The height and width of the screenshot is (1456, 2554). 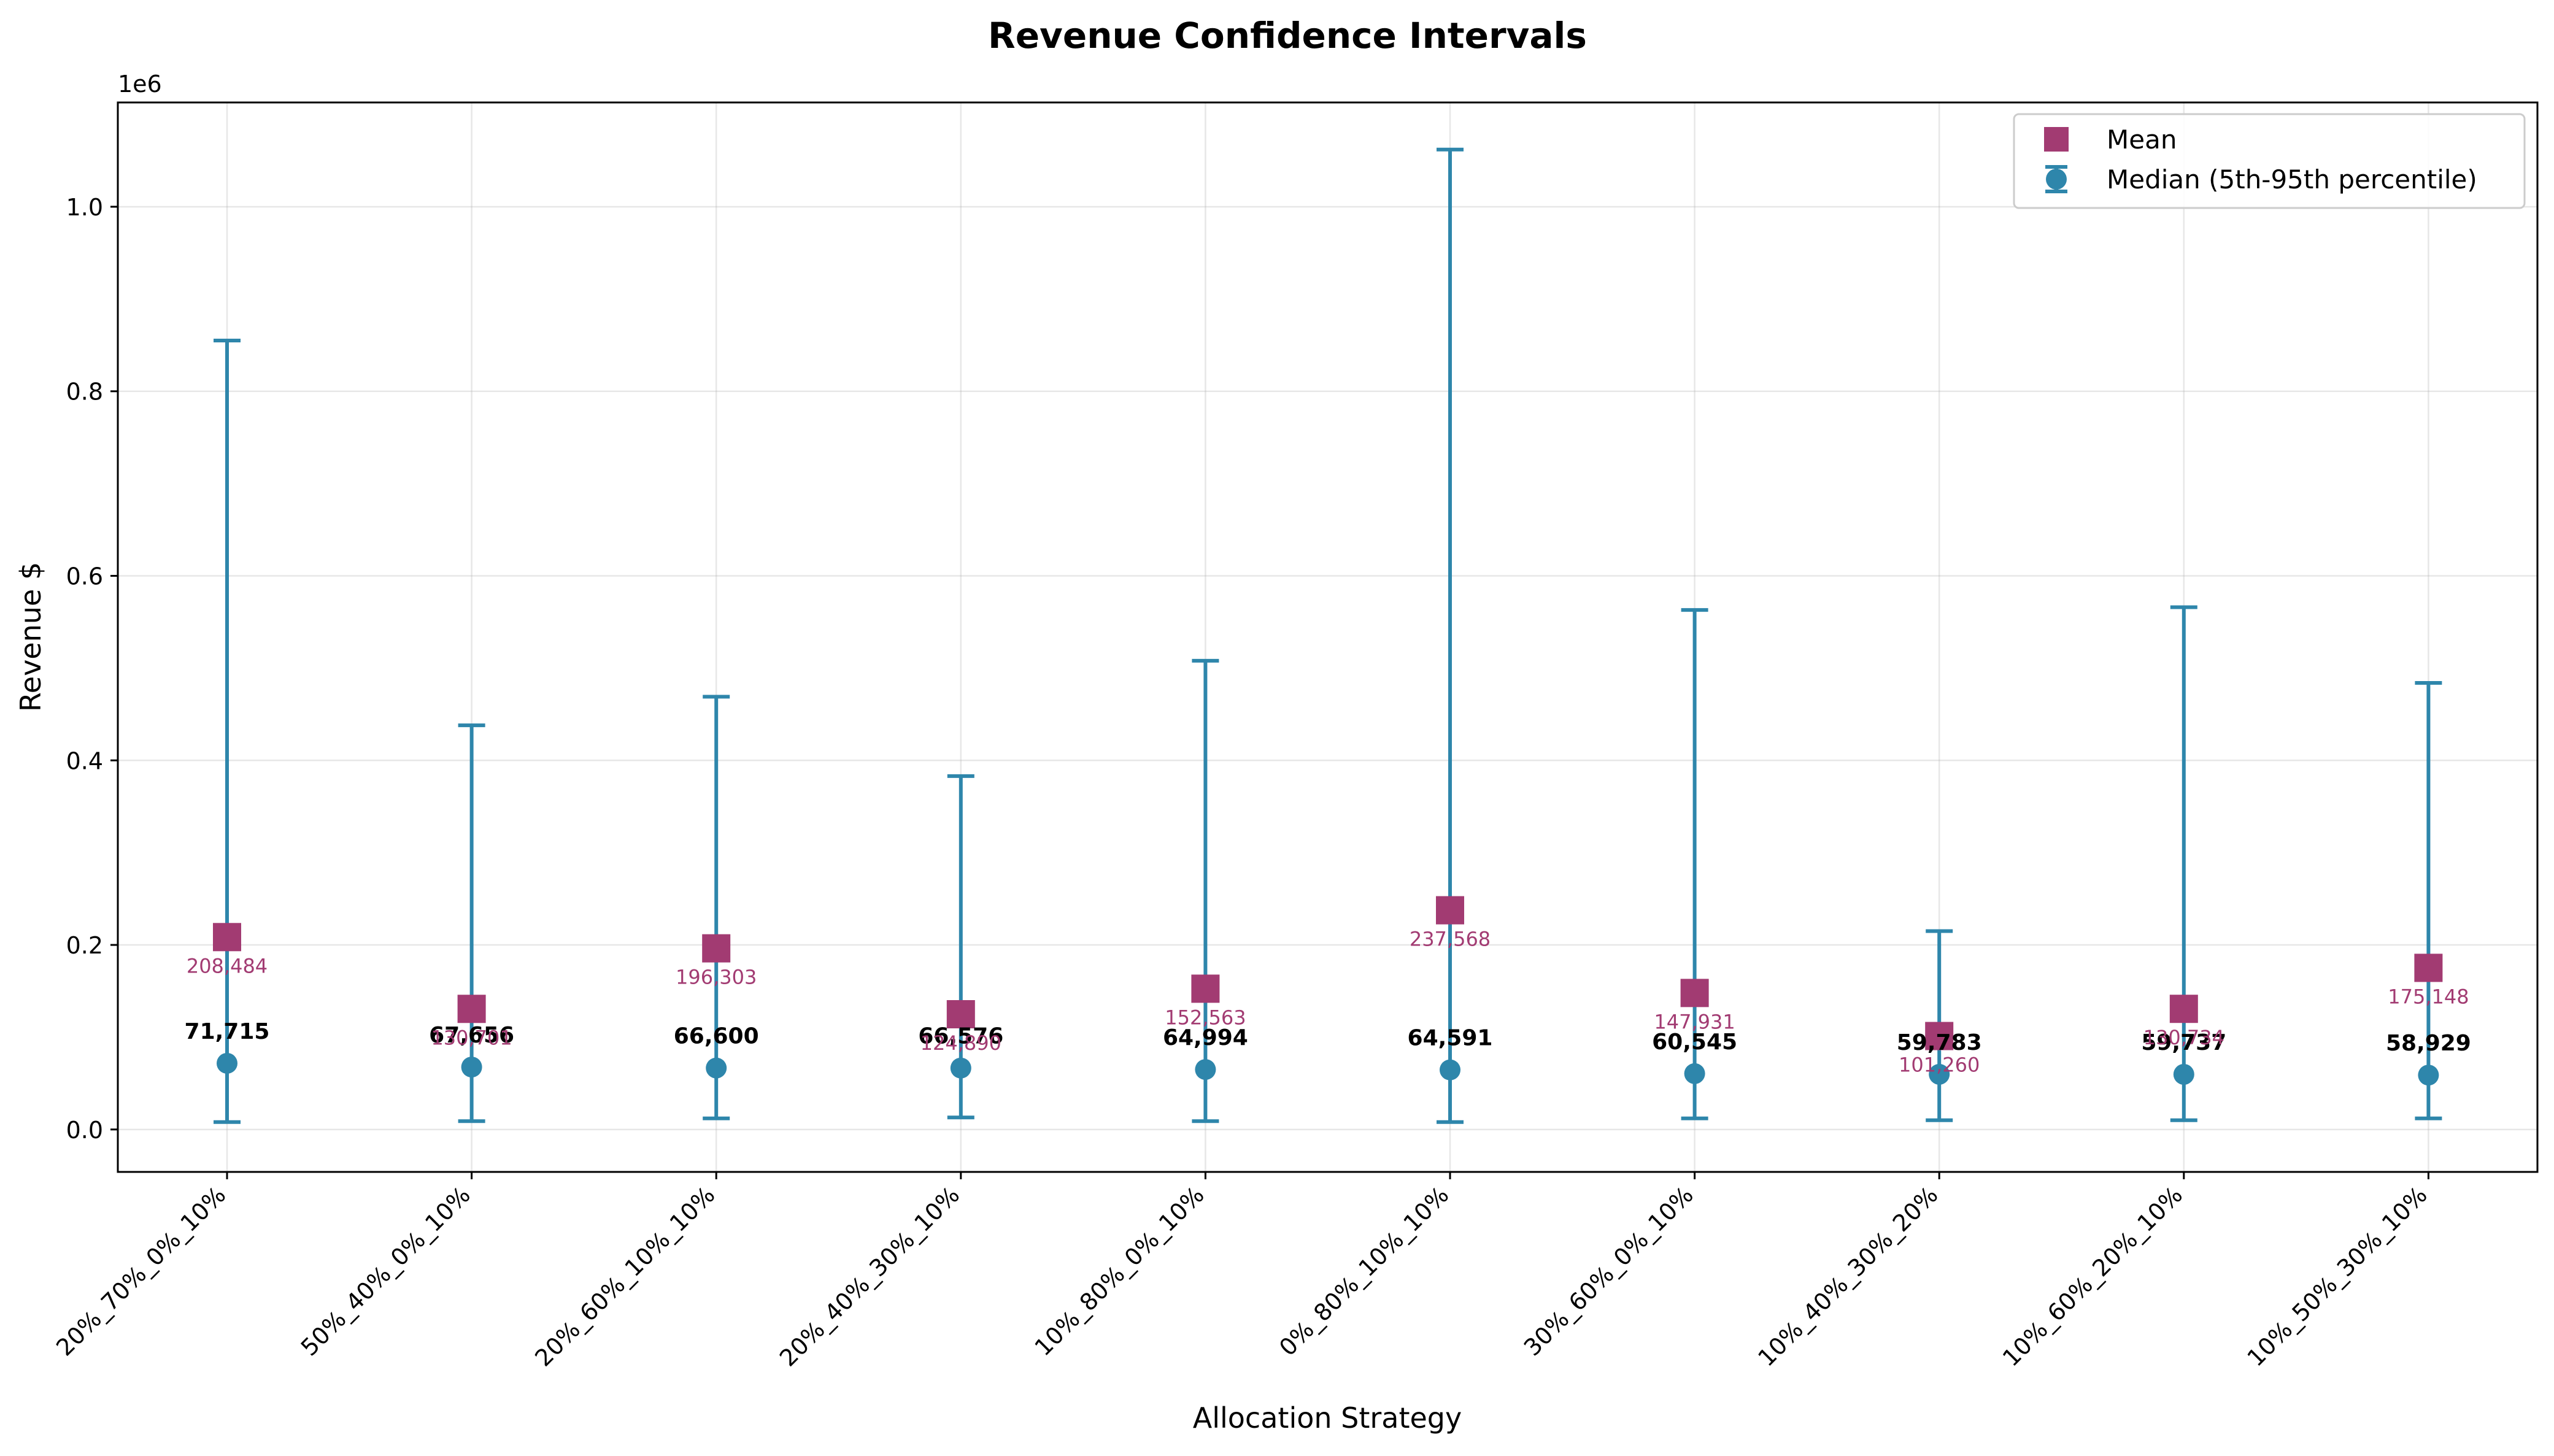 I want to click on legend-median-label: Median (5th-95th percentile), so click(x=2292, y=179).